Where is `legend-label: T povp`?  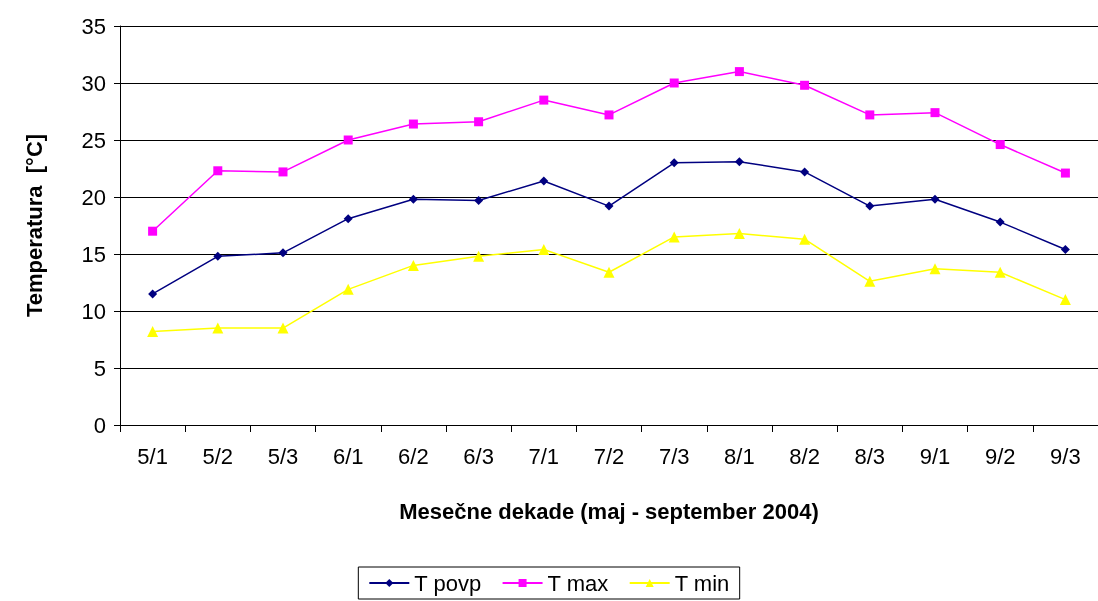
legend-label: T povp is located at coordinates (448, 583).